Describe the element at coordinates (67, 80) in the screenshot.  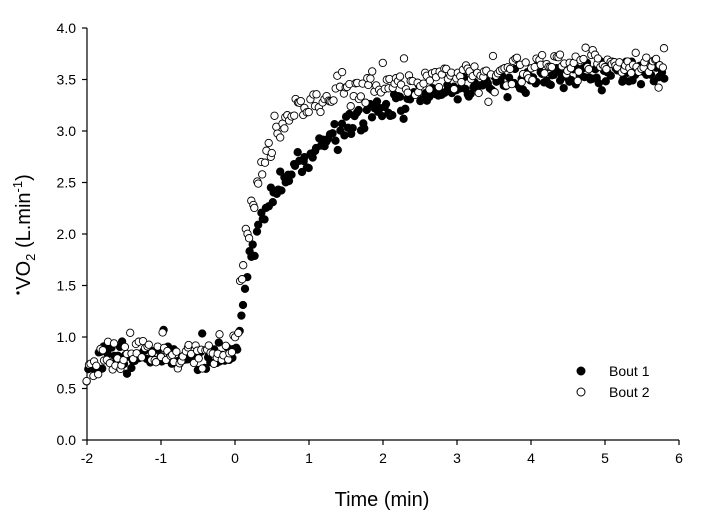
I see `y-tick-label: 3.5` at that location.